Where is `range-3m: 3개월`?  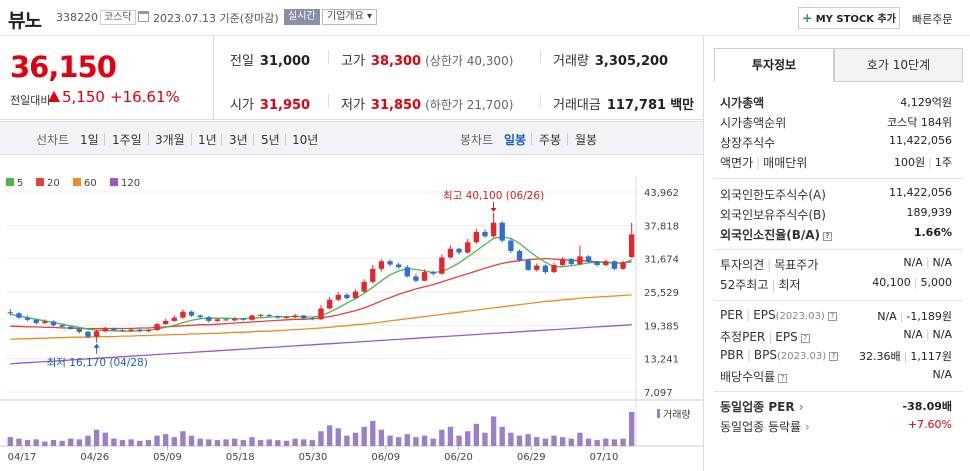 range-3m: 3개월 is located at coordinates (170, 140).